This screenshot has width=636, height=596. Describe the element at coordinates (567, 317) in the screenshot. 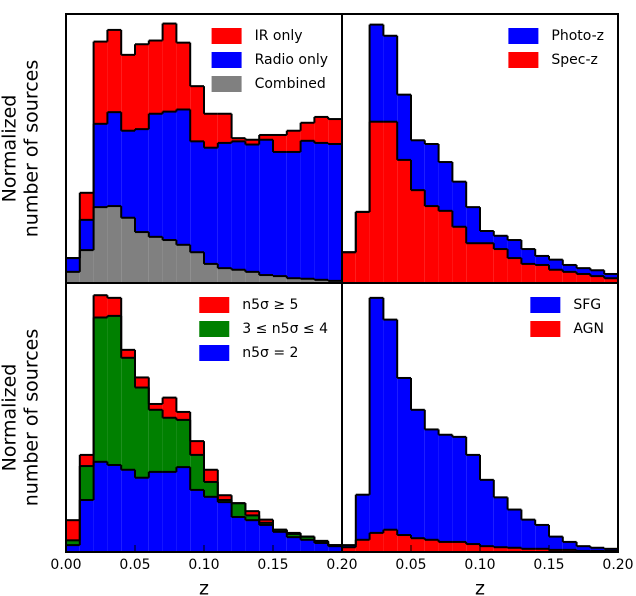

I see `legend: SFG AGN` at that location.